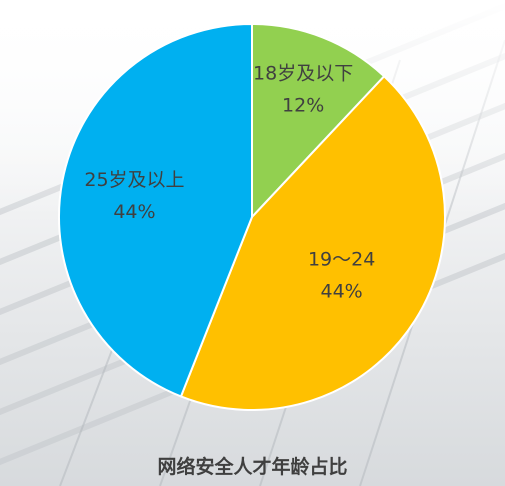  I want to click on slice-value-18-and-under: 12%, so click(303, 105).